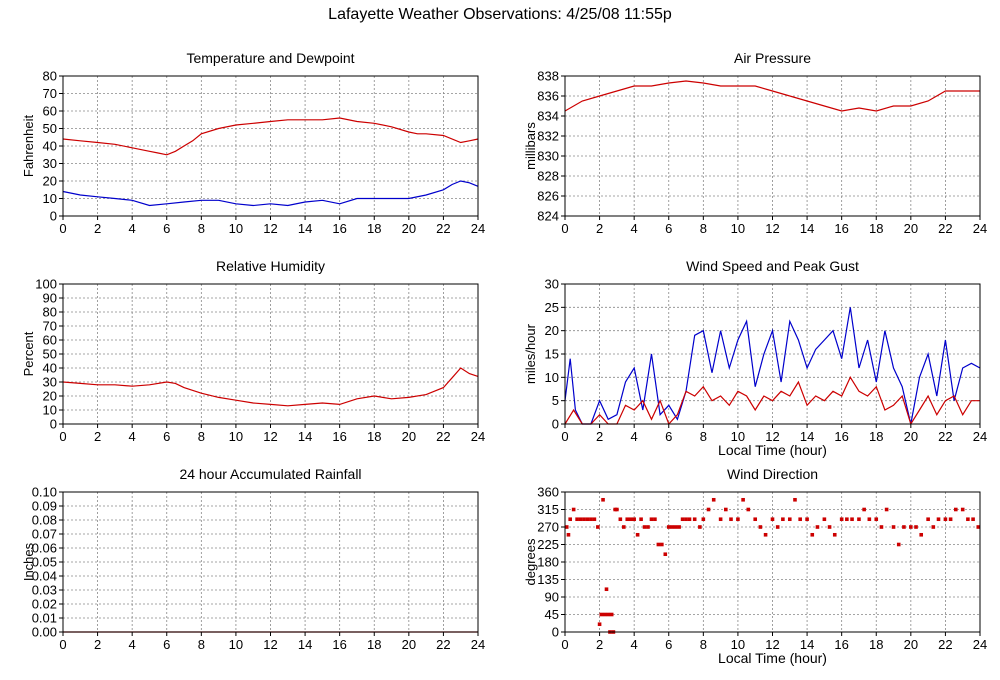 Image resolution: width=1000 pixels, height=680 pixels. What do you see at coordinates (634, 436) in the screenshot?
I see `x-tick-label: 4` at bounding box center [634, 436].